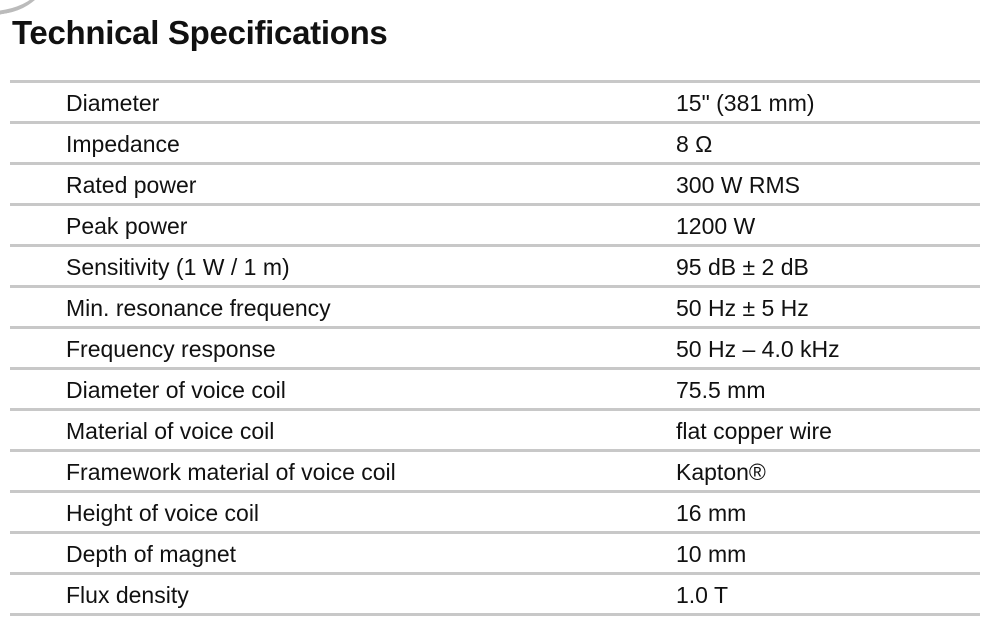  What do you see at coordinates (745, 103) in the screenshot?
I see `spec-value: 15" (381 mm)` at bounding box center [745, 103].